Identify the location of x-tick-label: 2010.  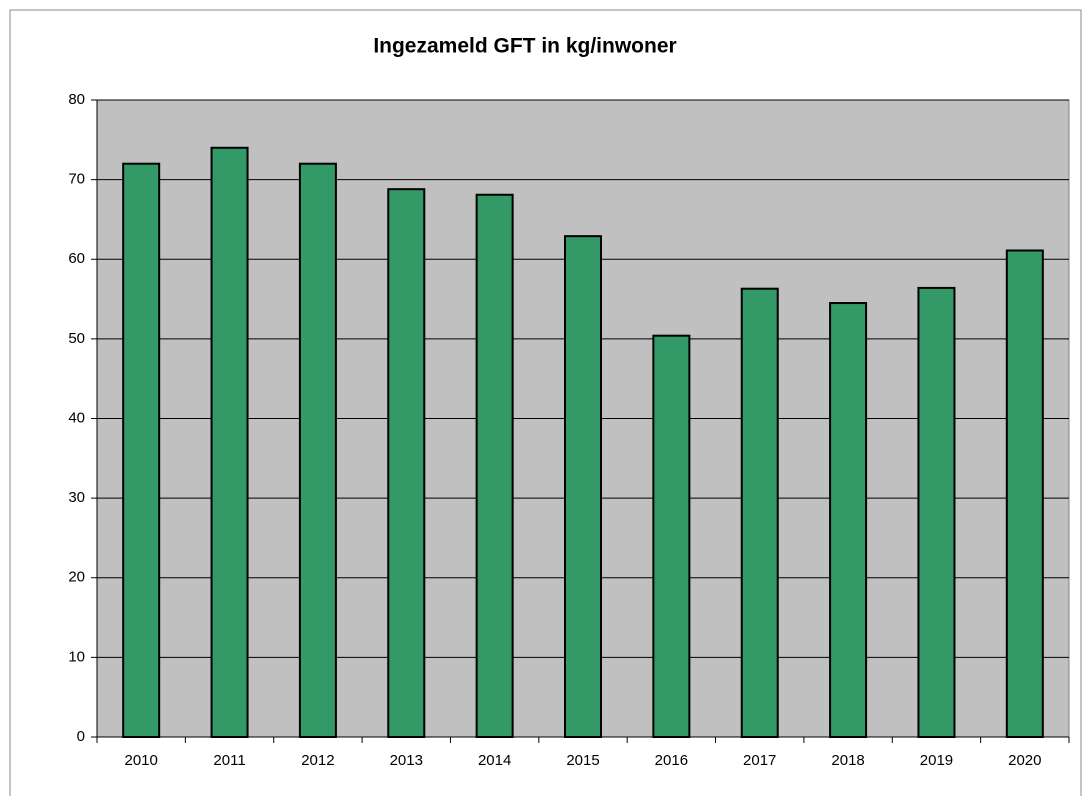
(140, 760).